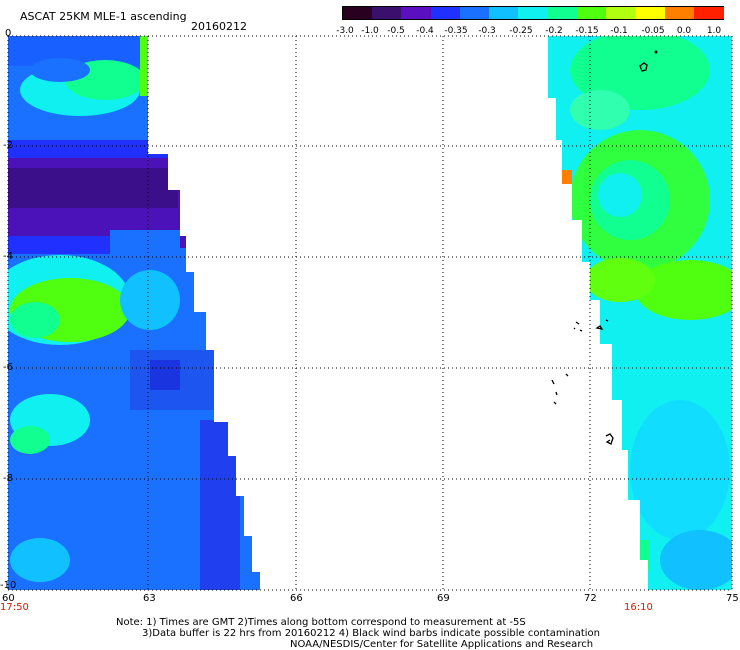 Image resolution: width=740 pixels, height=650 pixels. I want to click on colorbar-label: -0.15, so click(587, 31).